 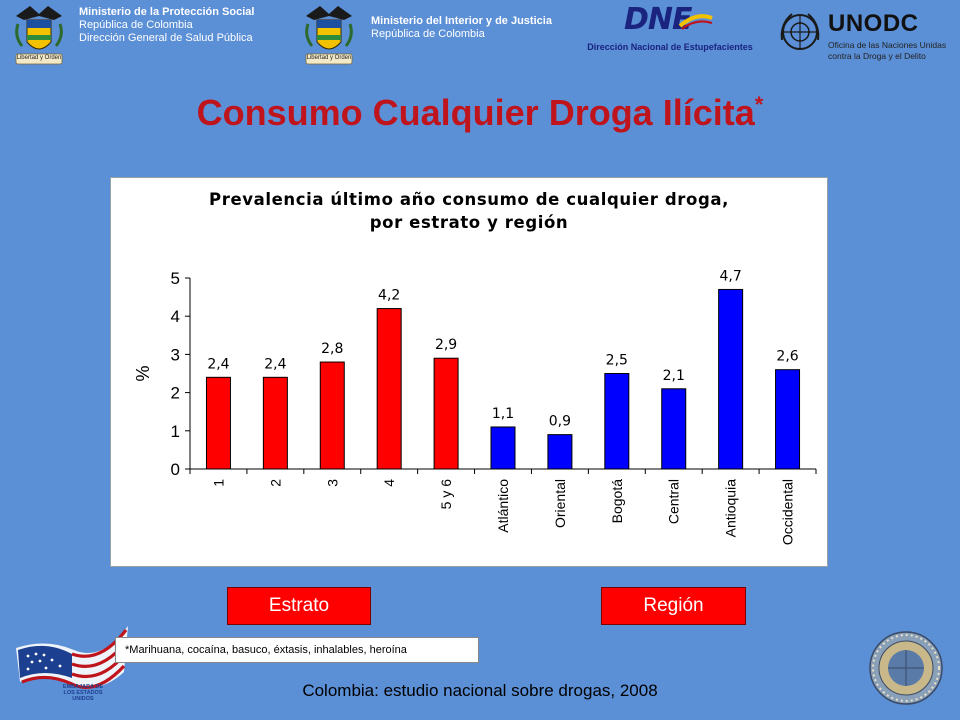 What do you see at coordinates (175, 393) in the screenshot?
I see `y-tick-label: 2` at bounding box center [175, 393].